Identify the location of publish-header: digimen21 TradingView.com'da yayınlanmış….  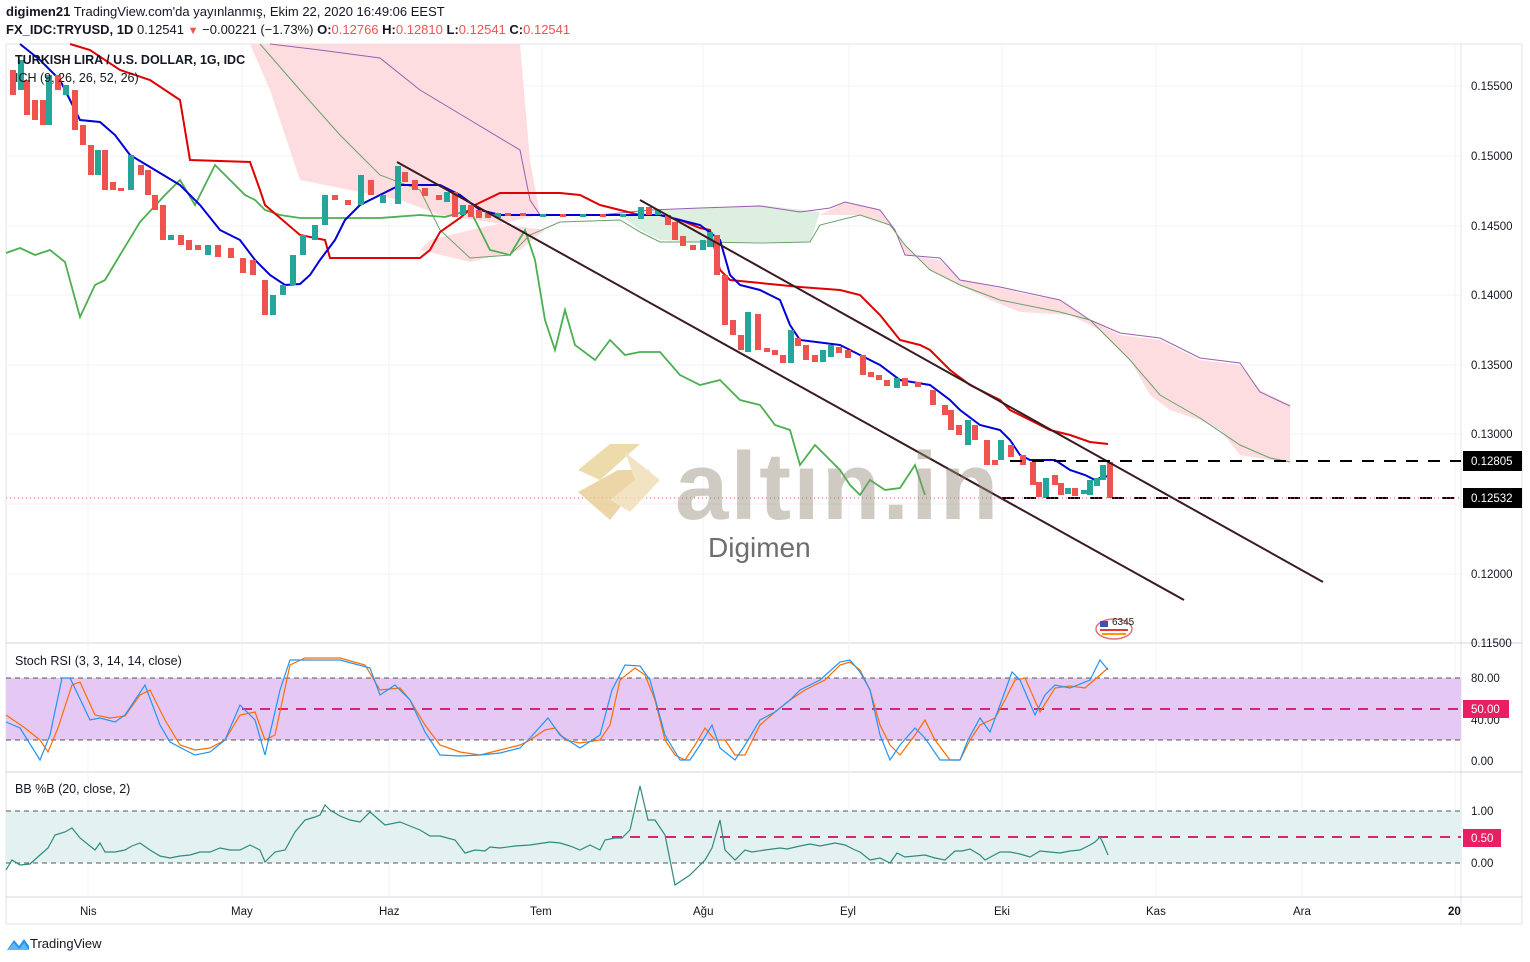
(225, 11).